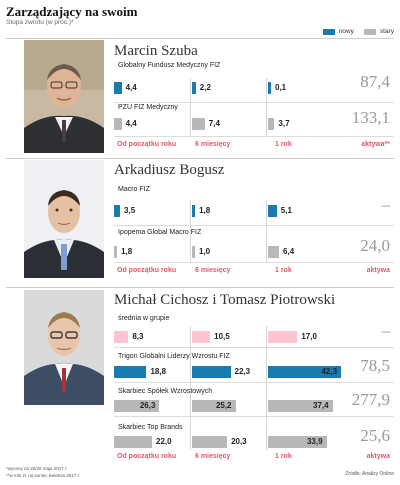  What do you see at coordinates (369, 474) in the screenshot?
I see `source-note: Źródło: Analizy Online` at bounding box center [369, 474].